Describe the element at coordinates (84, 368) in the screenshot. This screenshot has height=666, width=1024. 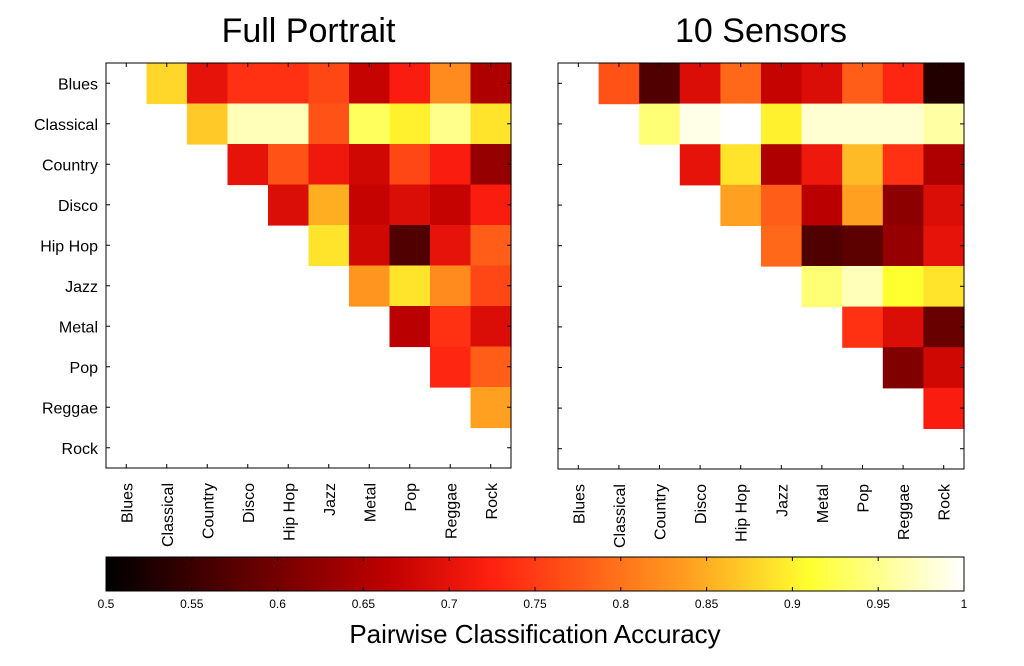
I see `row-label-pop: Pop` at that location.